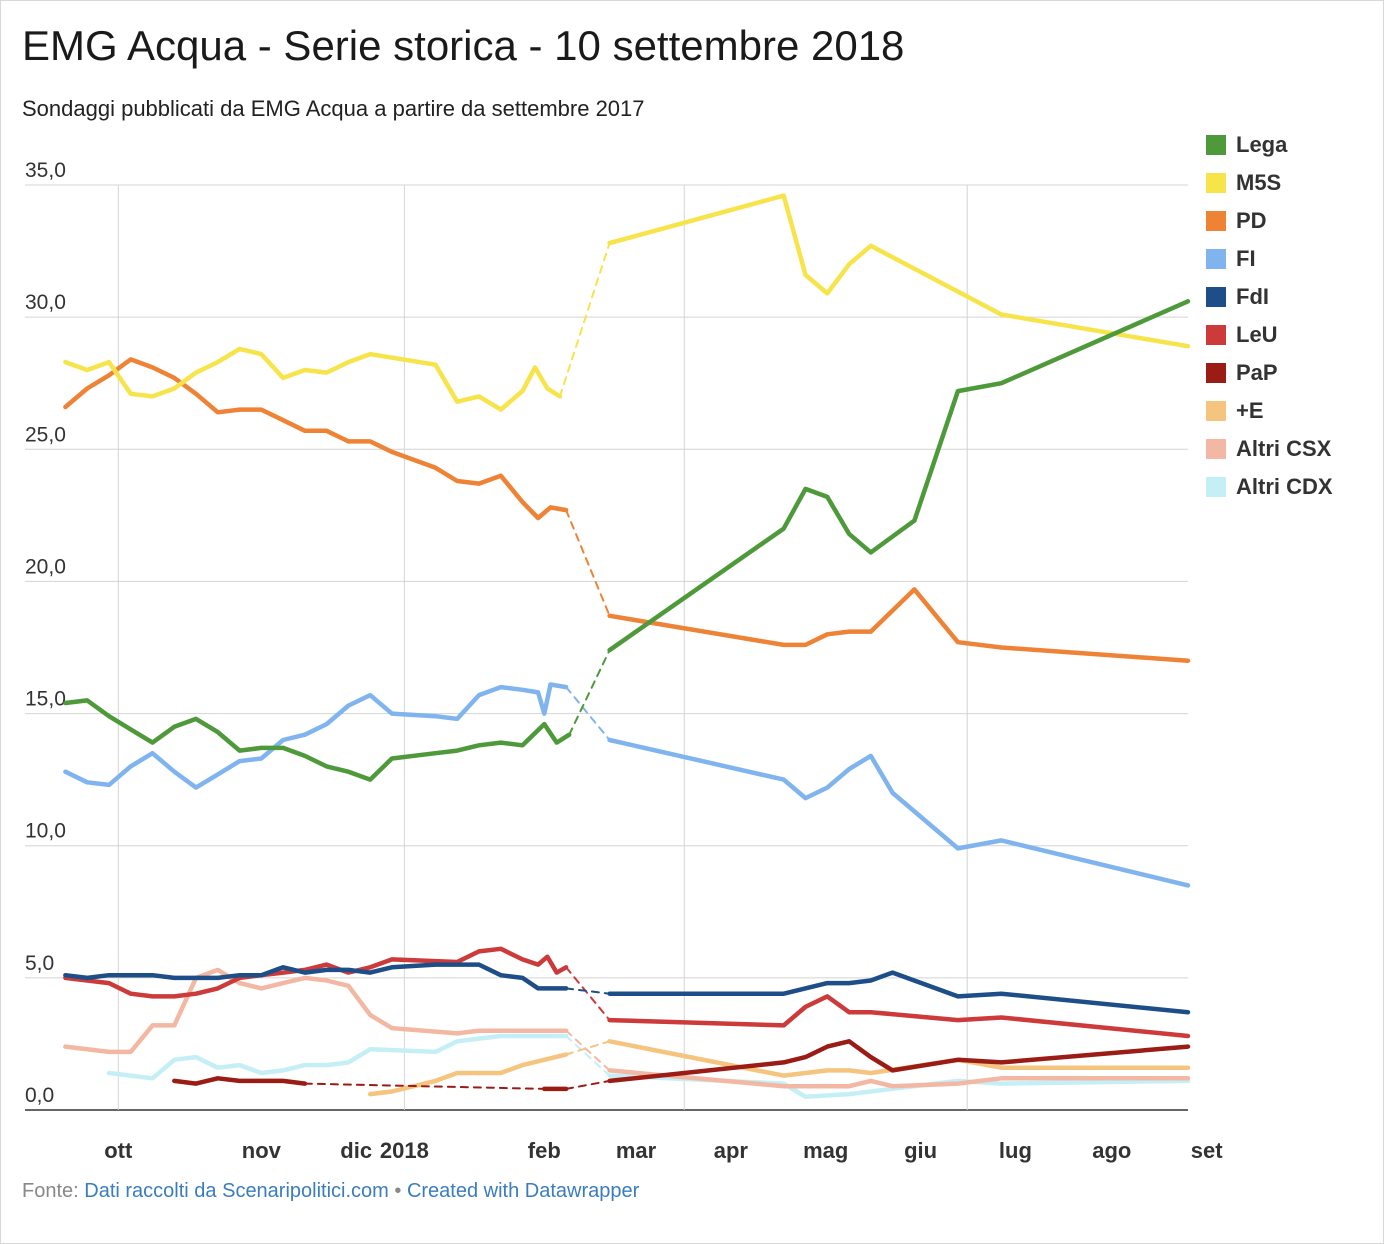 The width and height of the screenshot is (1384, 1244). I want to click on x-tick-label: nov, so click(262, 1150).